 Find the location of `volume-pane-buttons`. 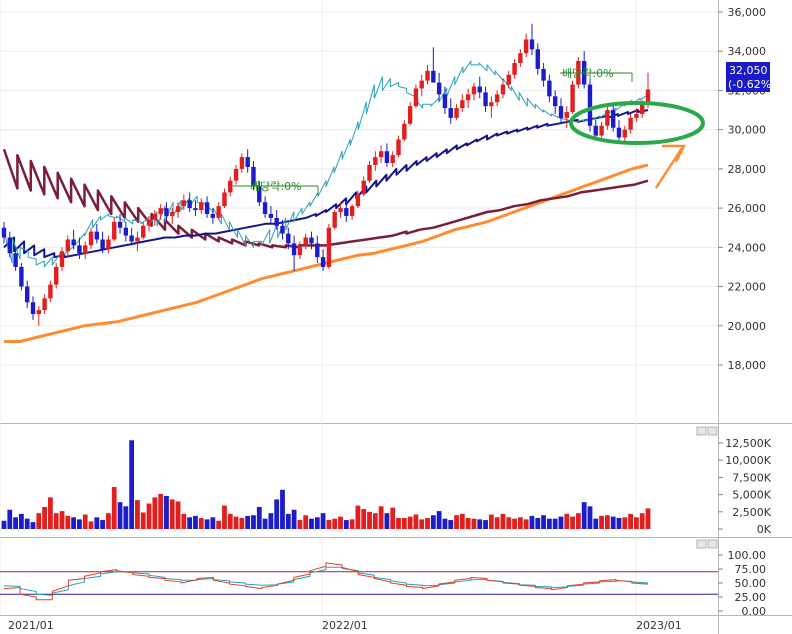

volume-pane-buttons is located at coordinates (707, 431).